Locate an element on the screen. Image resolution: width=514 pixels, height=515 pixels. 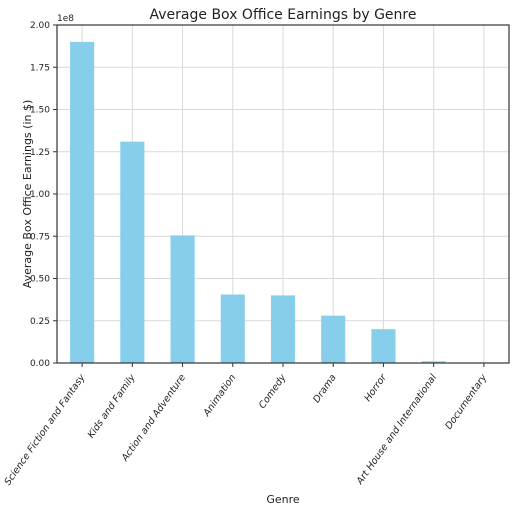
y-tick-label: 0.50 is located at coordinates (40, 280).